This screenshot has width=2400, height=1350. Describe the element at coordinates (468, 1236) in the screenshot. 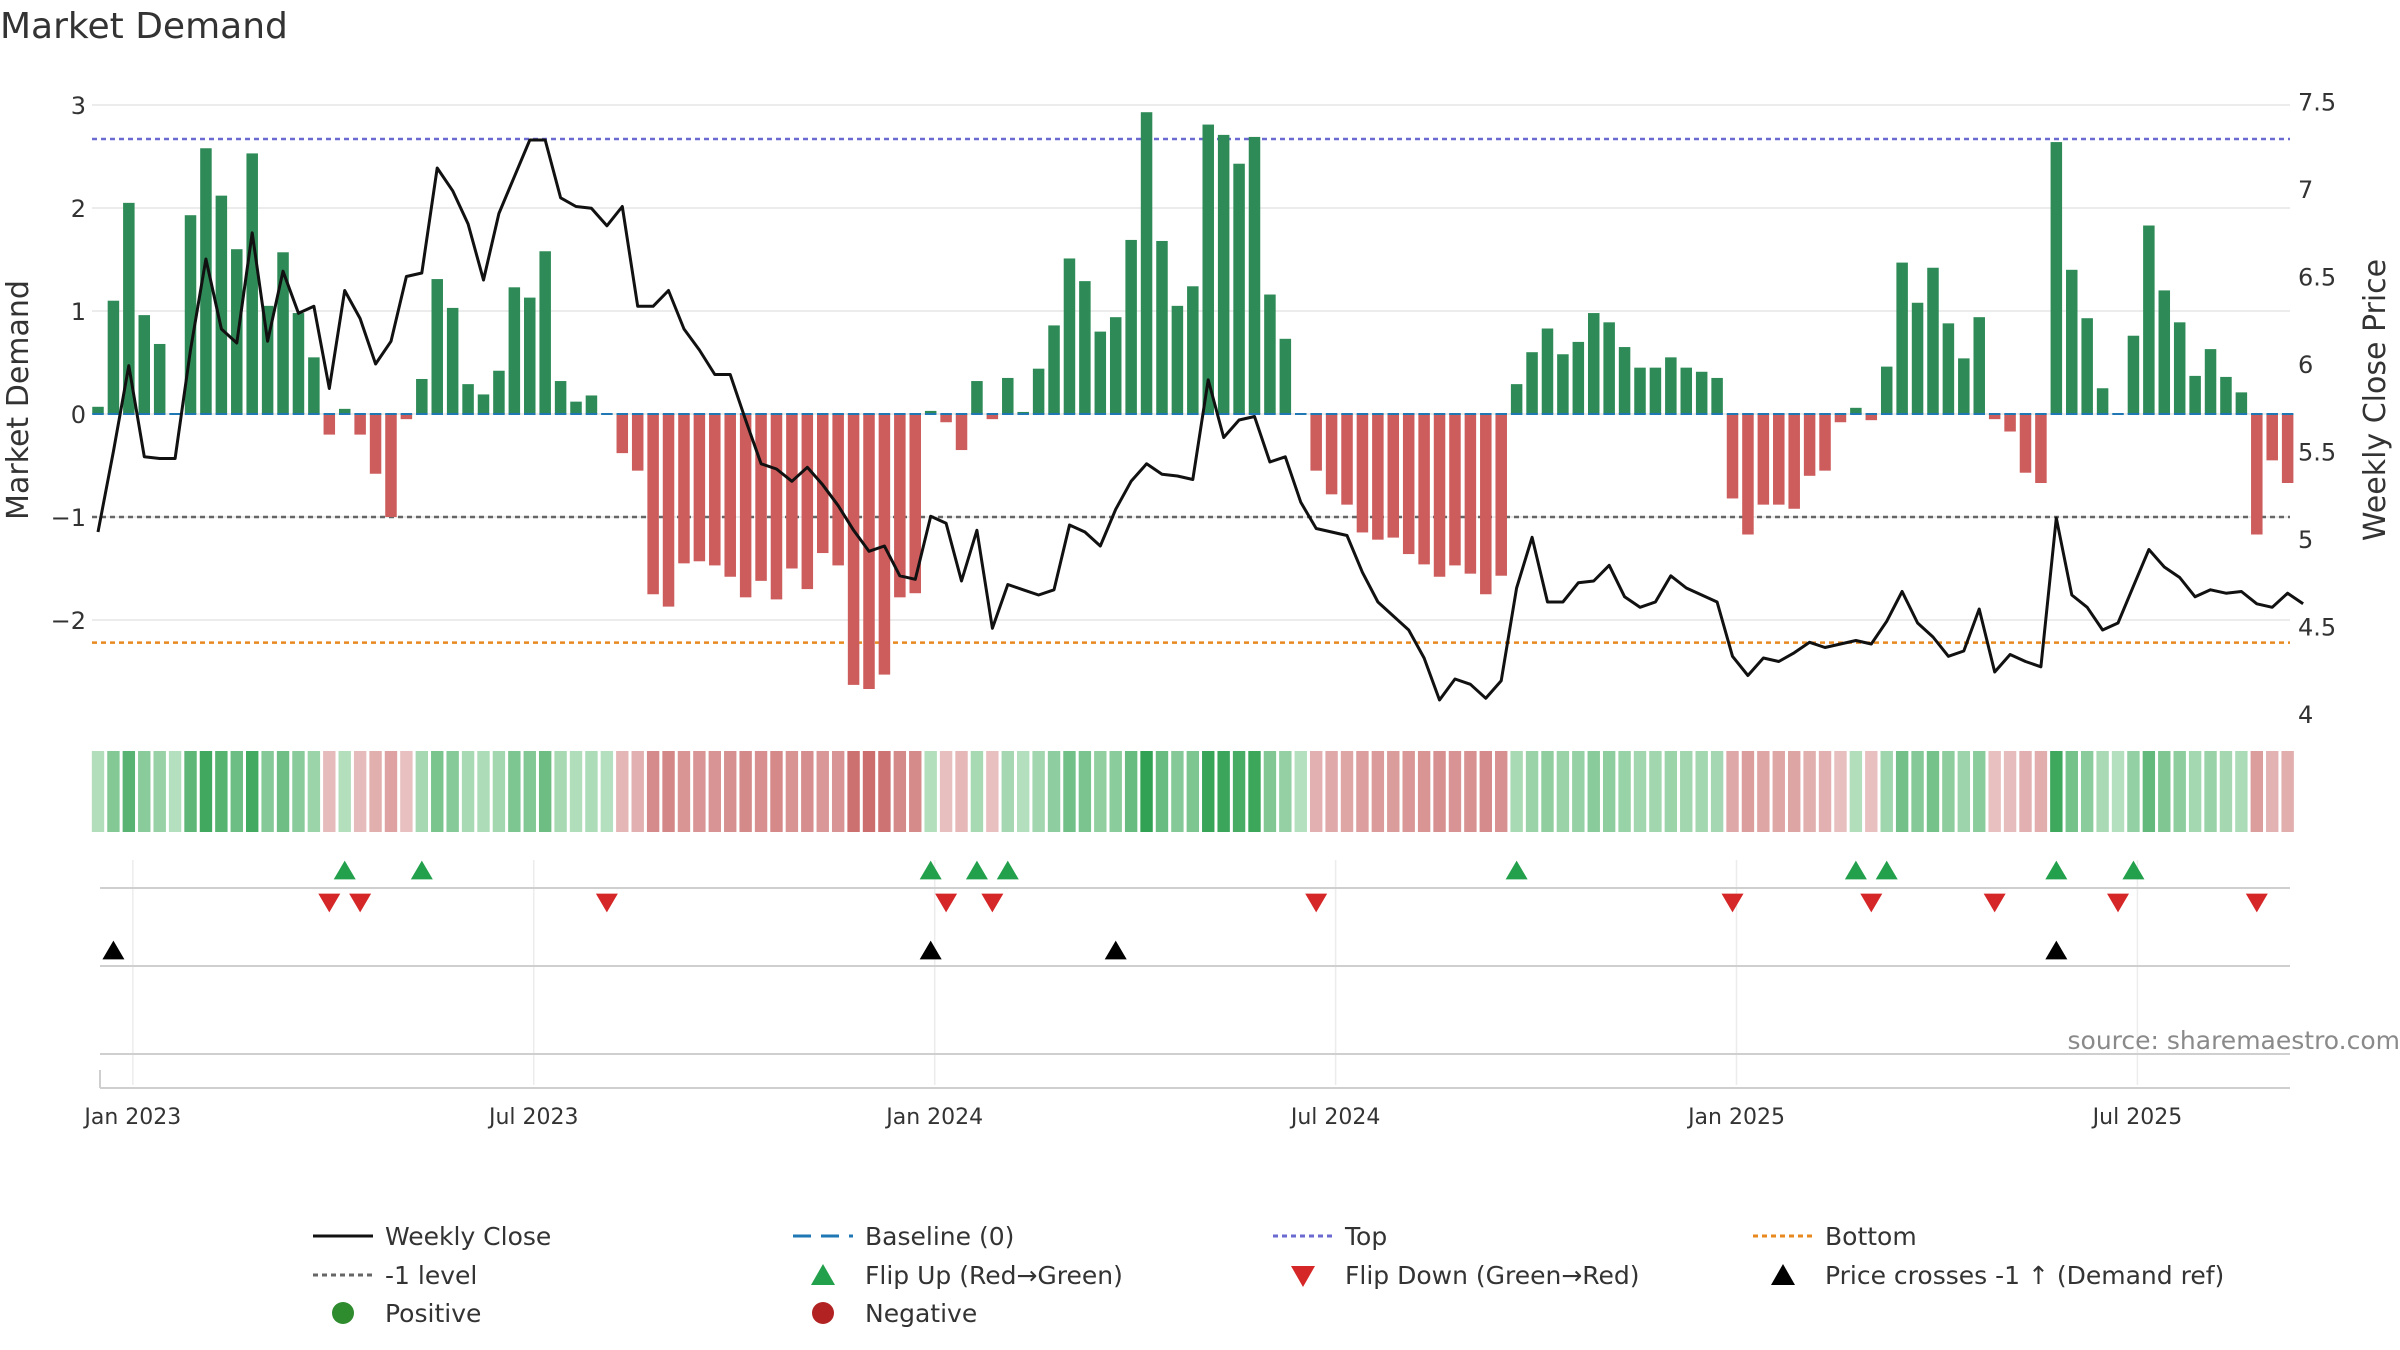

I see `legend-label-weekly-close: Weekly Close` at that location.